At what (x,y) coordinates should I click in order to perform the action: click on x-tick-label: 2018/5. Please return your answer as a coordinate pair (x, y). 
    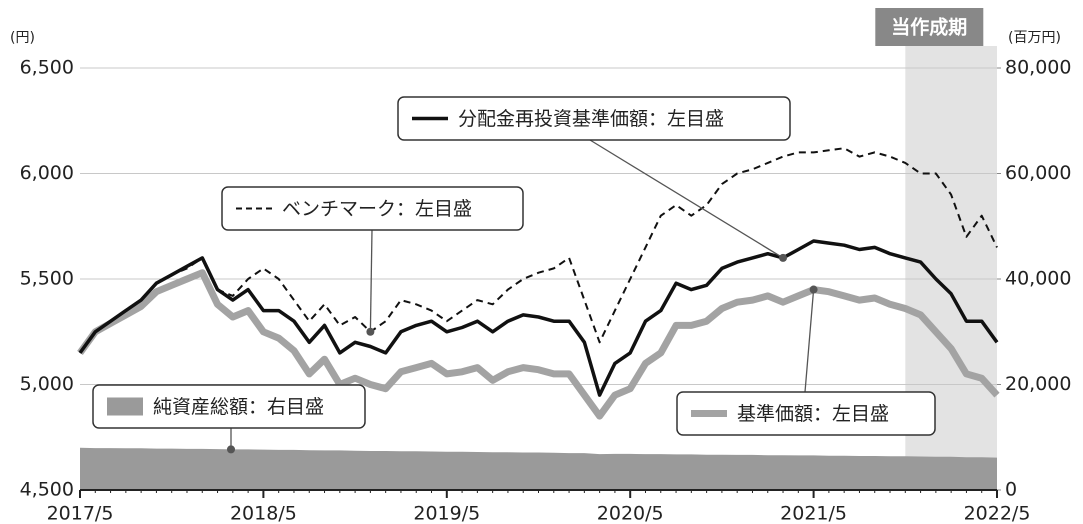
    Looking at the image, I should click on (263, 513).